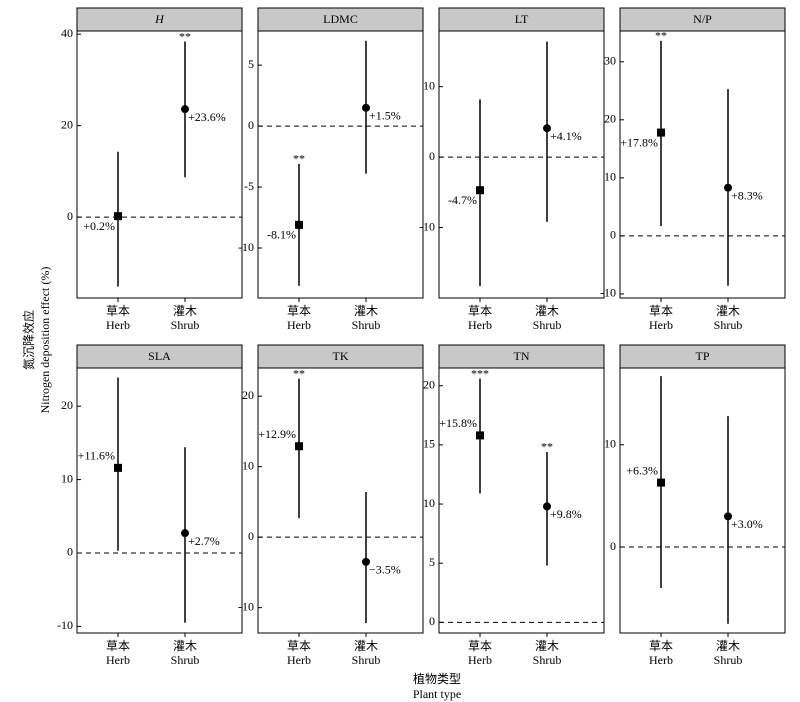 Image resolution: width=800 pixels, height=702 pixels. Describe the element at coordinates (458, 423) in the screenshot. I see `value-label: +15.8%` at that location.